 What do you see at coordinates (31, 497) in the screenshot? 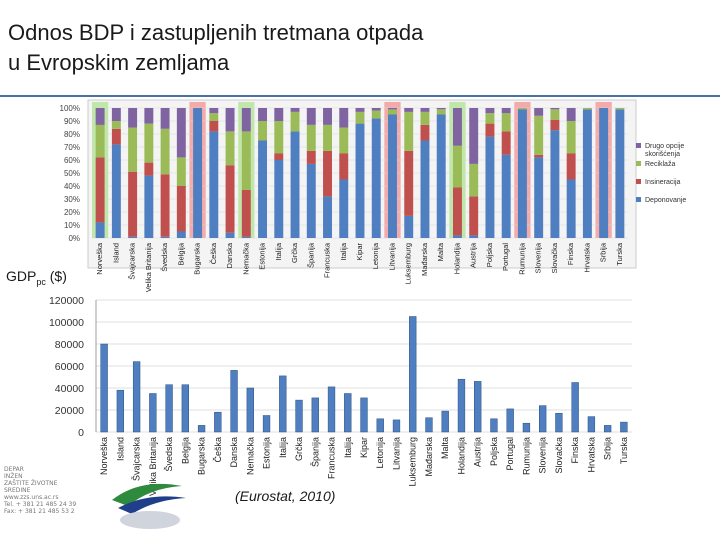
I see `footer-line: www.zzs.uns.ac.rs` at bounding box center [31, 497].